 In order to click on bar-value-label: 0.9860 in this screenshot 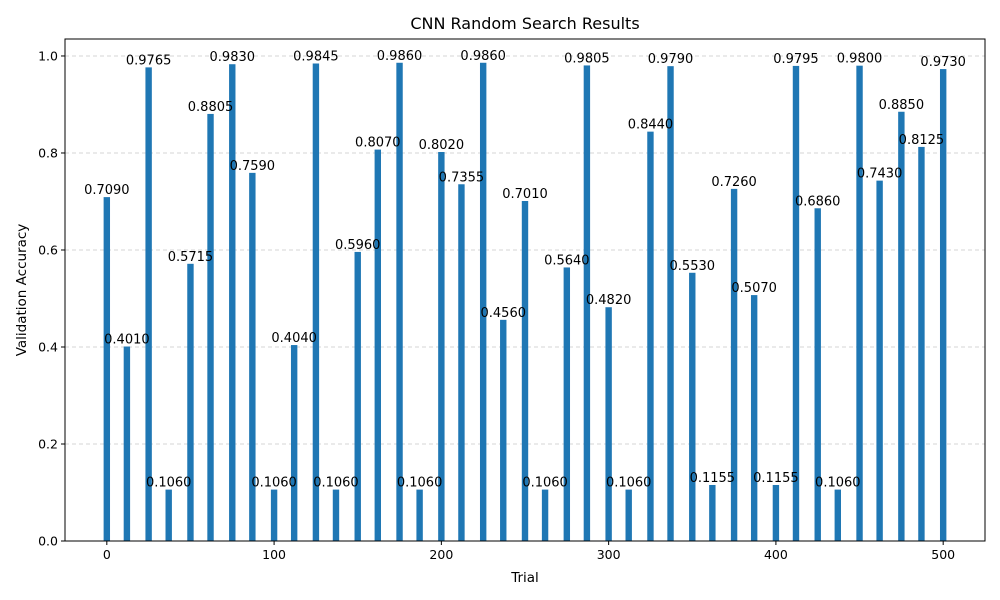, I will do `click(400, 56)`.